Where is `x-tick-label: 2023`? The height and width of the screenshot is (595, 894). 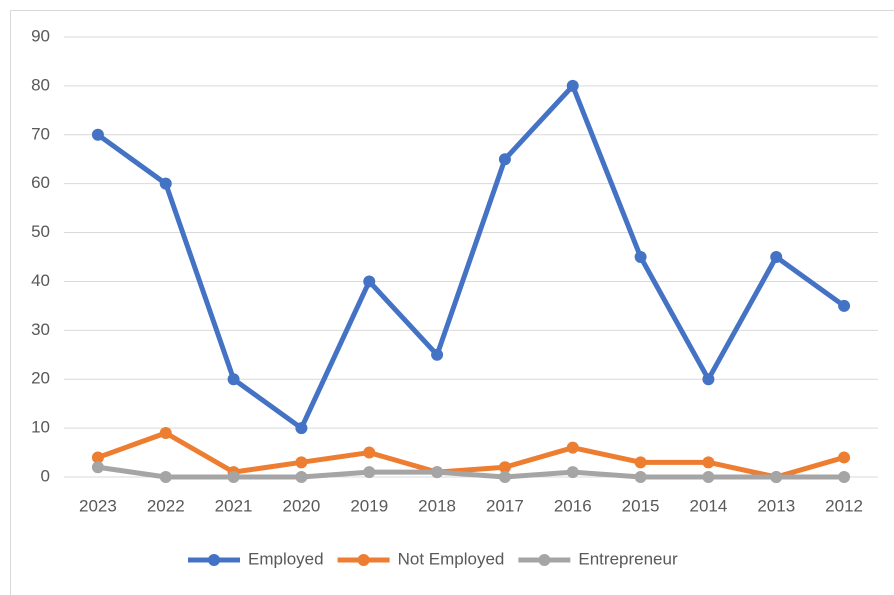
x-tick-label: 2023 is located at coordinates (98, 505).